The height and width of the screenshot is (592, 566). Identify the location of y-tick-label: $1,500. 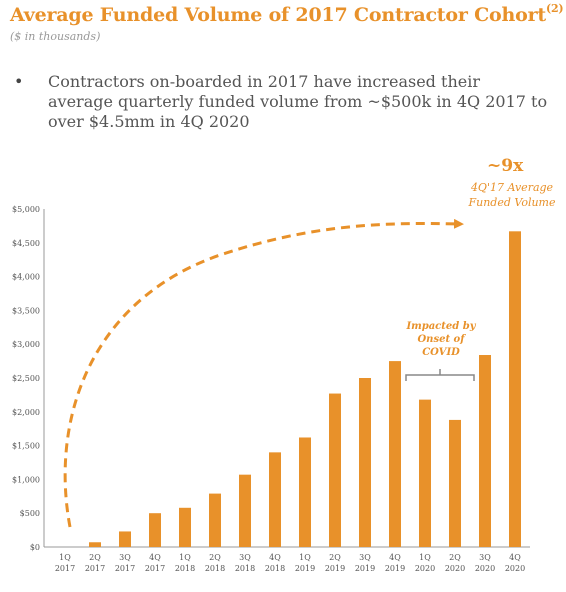
(26, 446).